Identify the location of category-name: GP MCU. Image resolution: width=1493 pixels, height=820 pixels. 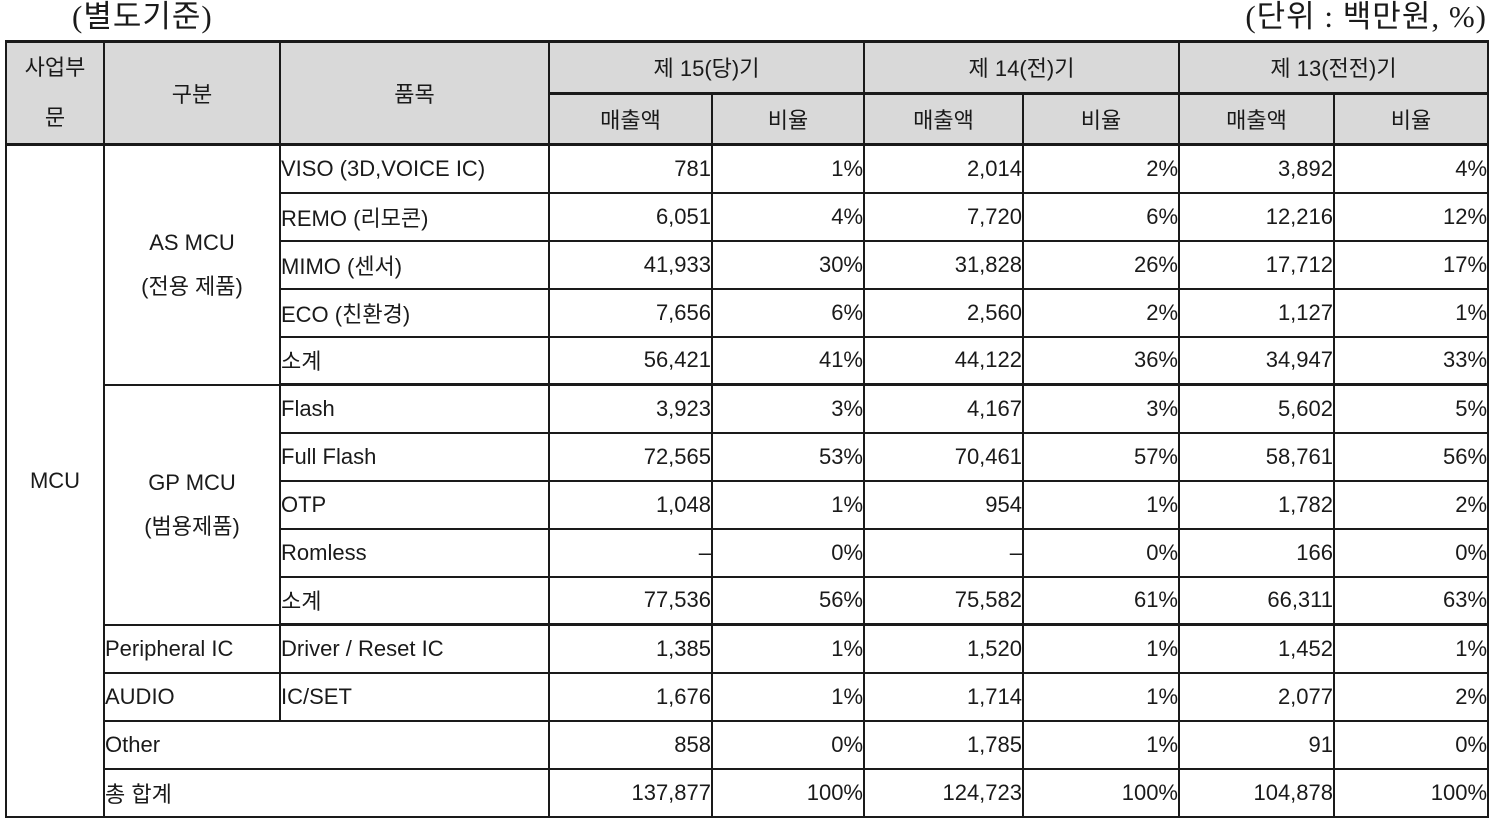
(192, 483).